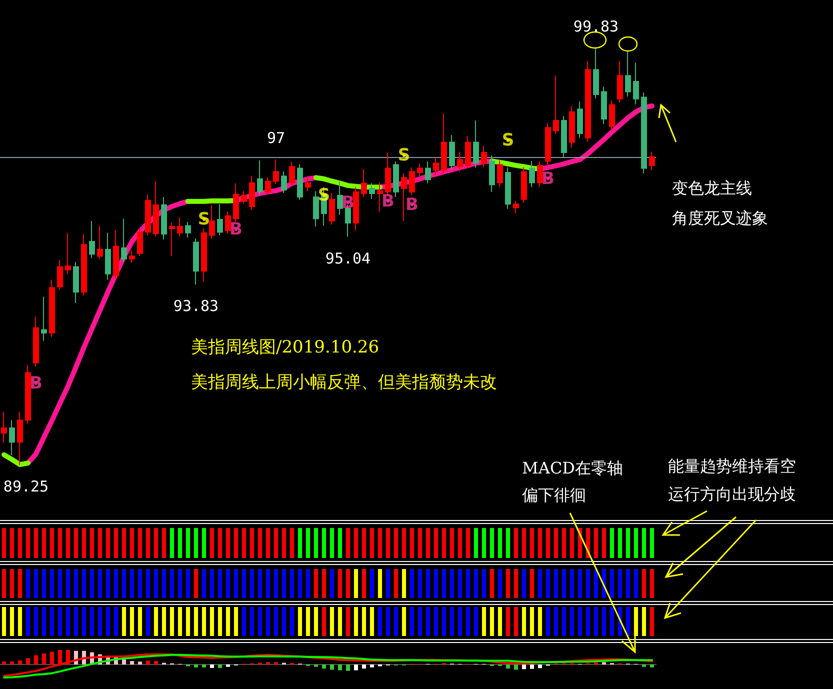 This screenshot has height=689, width=833. Describe the element at coordinates (348, 258) in the screenshot. I see `annotation: 95.04` at that location.